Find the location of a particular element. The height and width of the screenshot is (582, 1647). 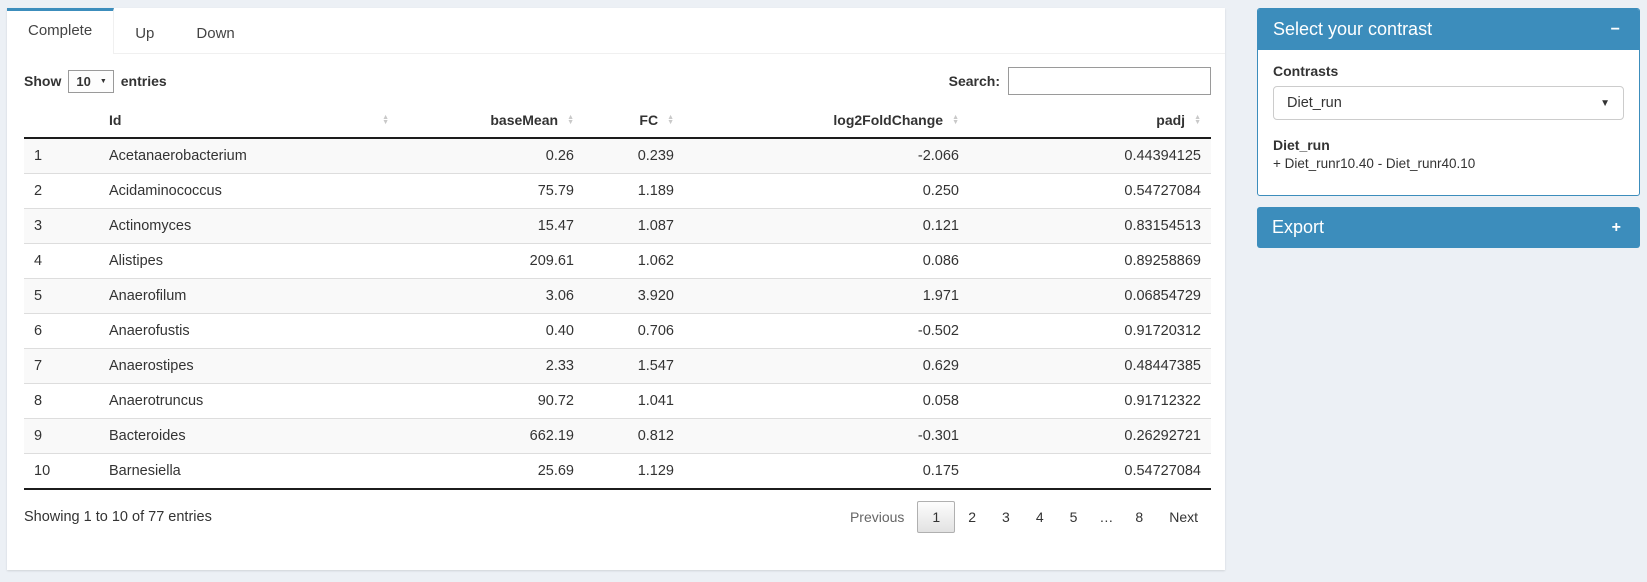

cell-fc: 1.062 is located at coordinates (634, 261).